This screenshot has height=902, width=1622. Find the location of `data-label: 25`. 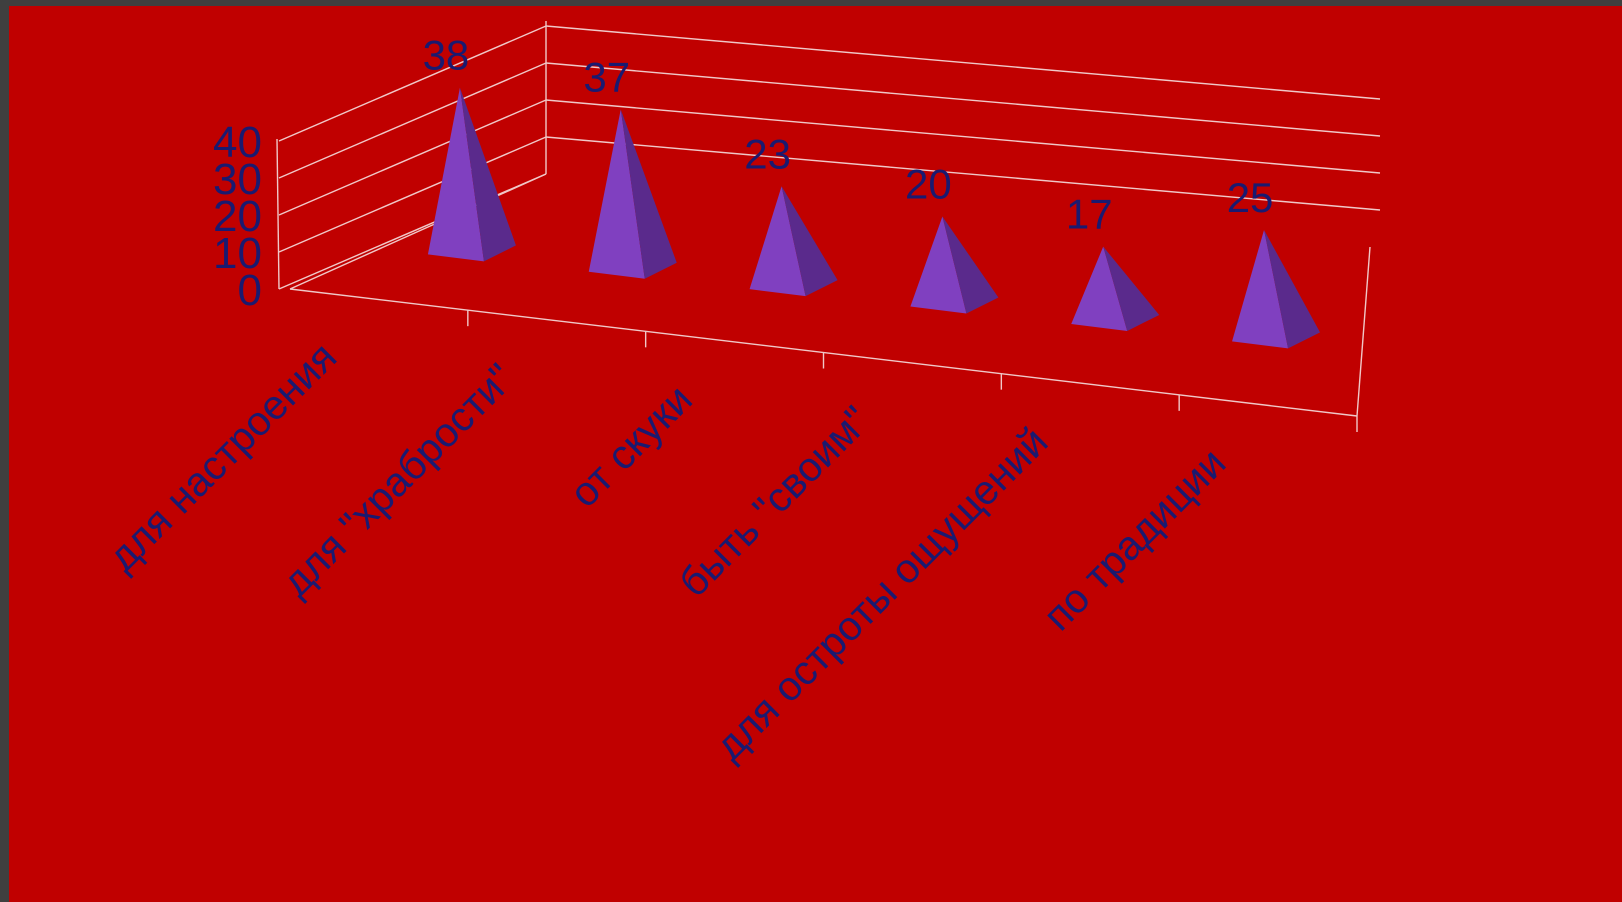

data-label: 25 is located at coordinates (1250, 197).